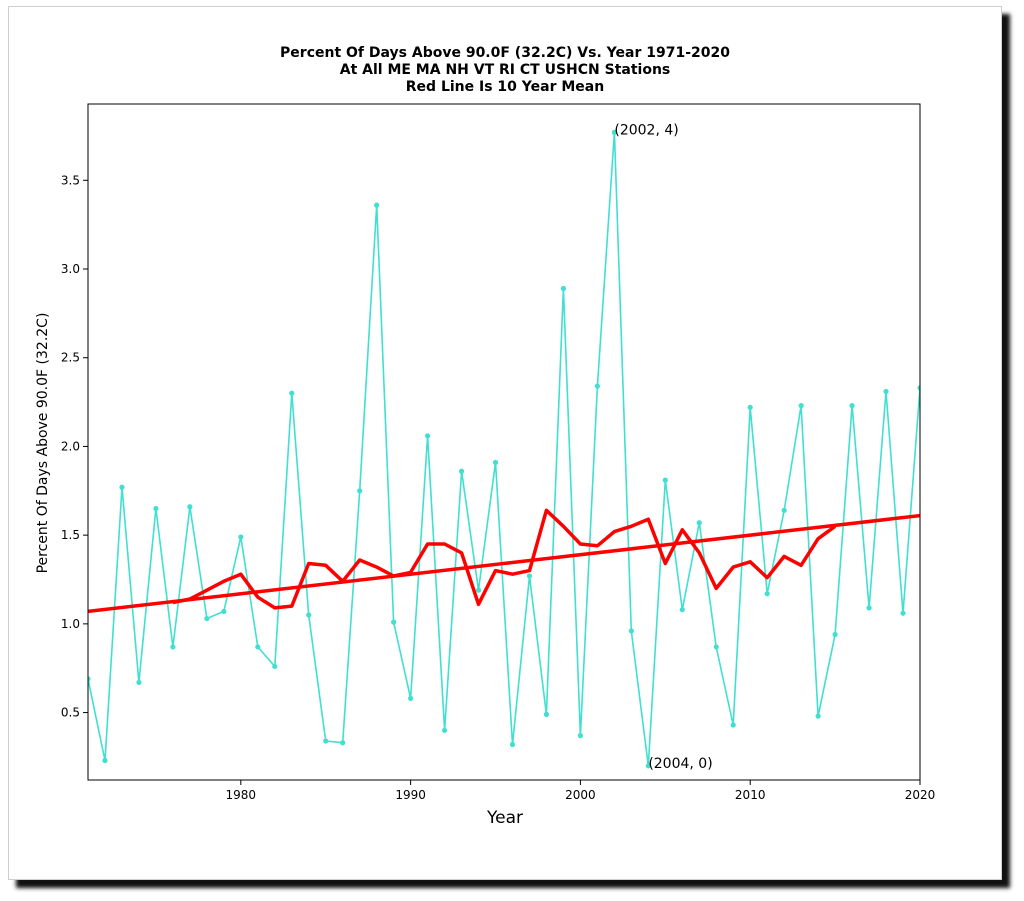 This screenshot has height=901, width=1024. What do you see at coordinates (292, 393) in the screenshot?
I see `annual-point-1983` at bounding box center [292, 393].